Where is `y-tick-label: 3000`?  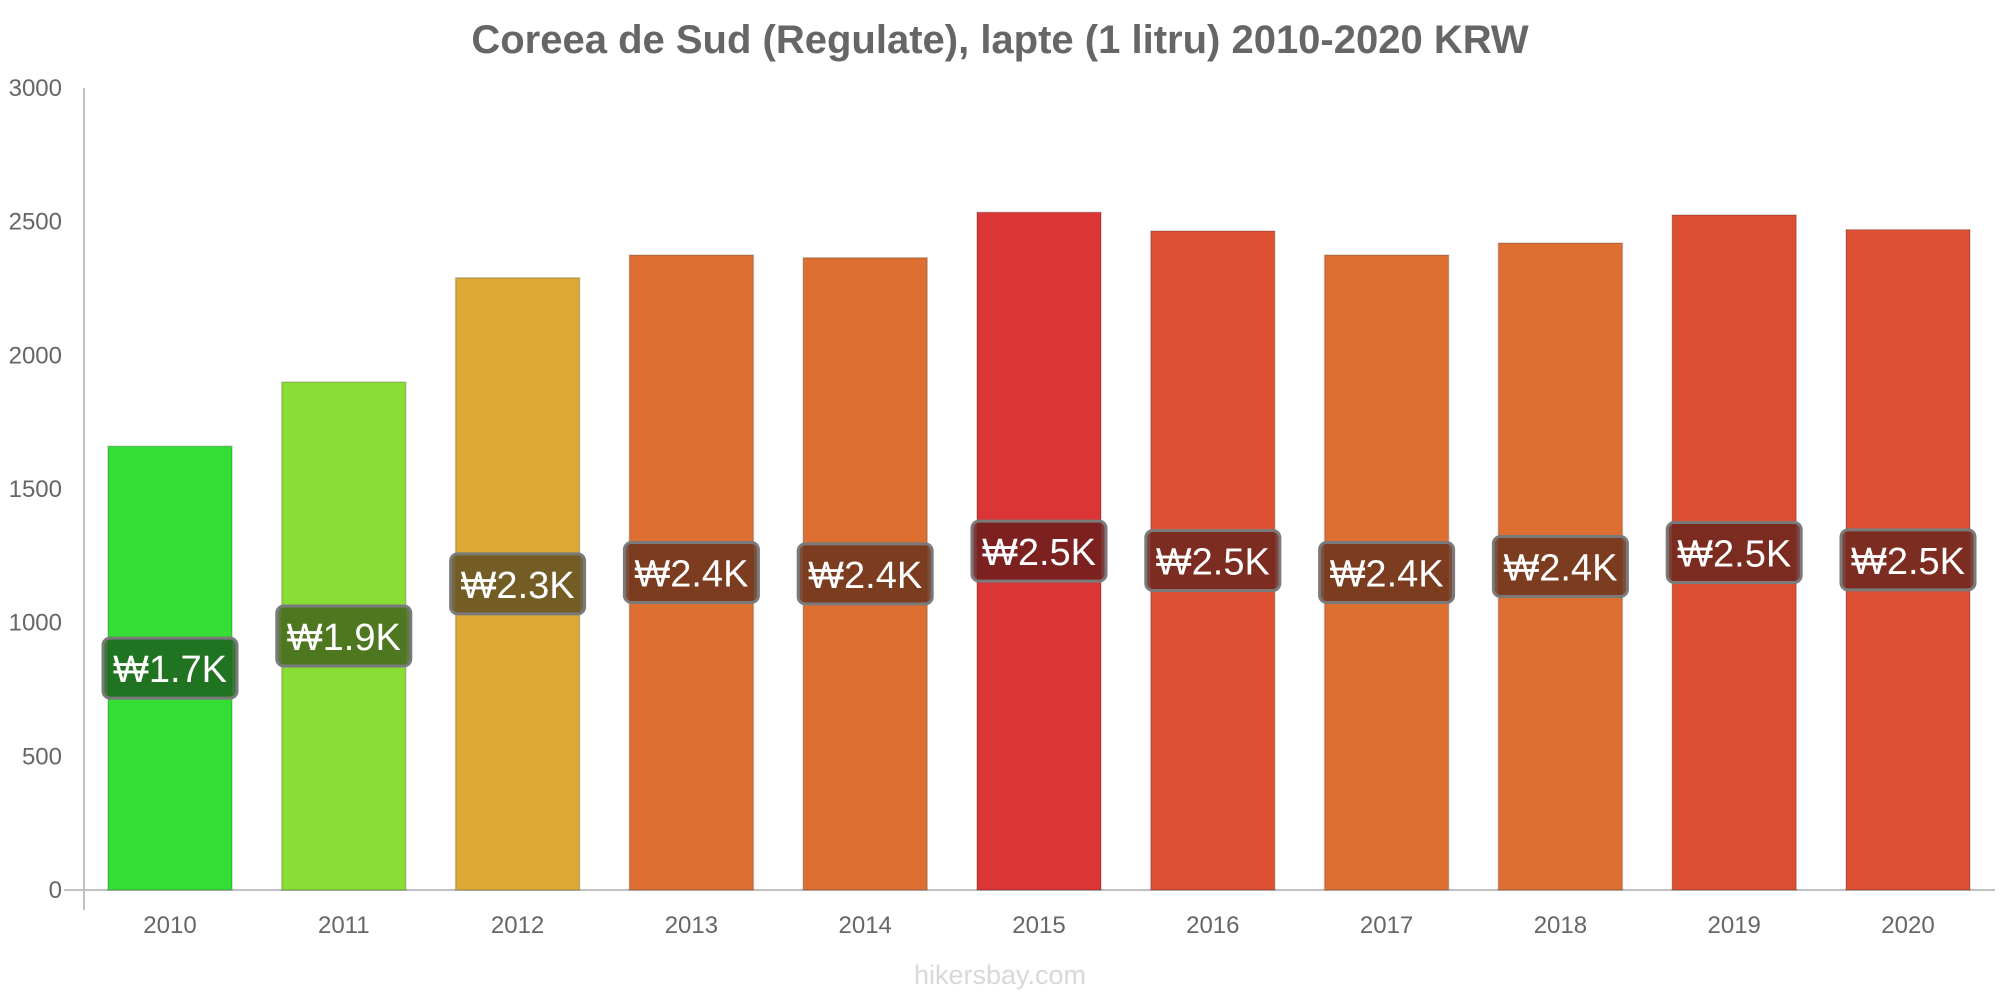
y-tick-label: 3000 is located at coordinates (35, 88).